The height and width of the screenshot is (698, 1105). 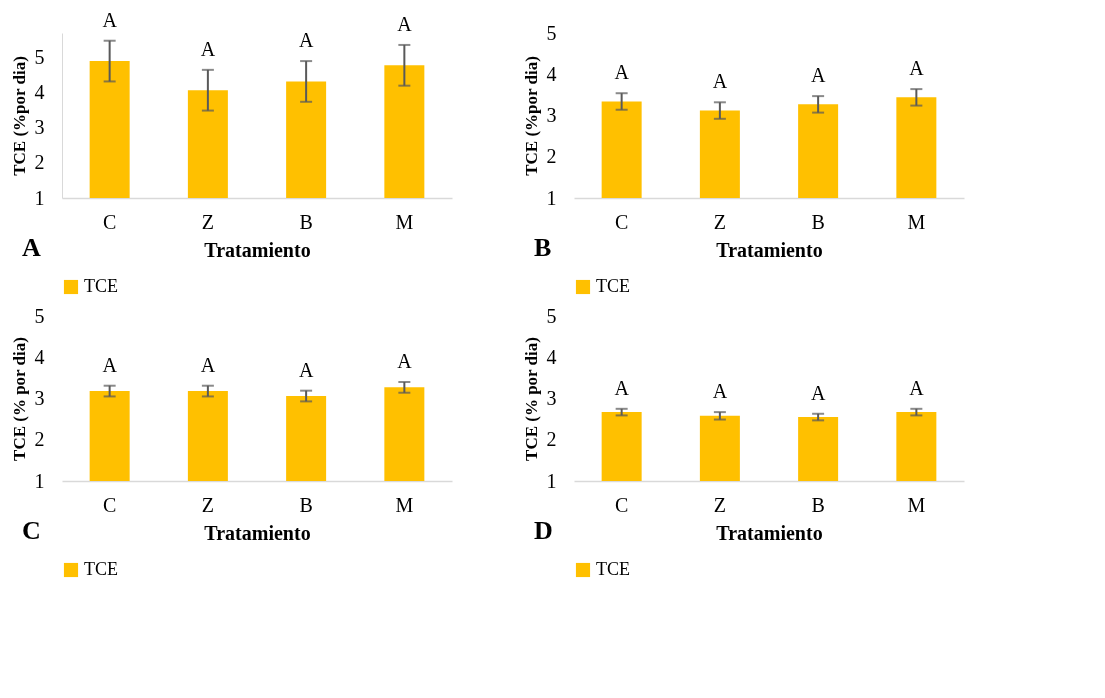 I want to click on text: C, so click(x=31, y=530).